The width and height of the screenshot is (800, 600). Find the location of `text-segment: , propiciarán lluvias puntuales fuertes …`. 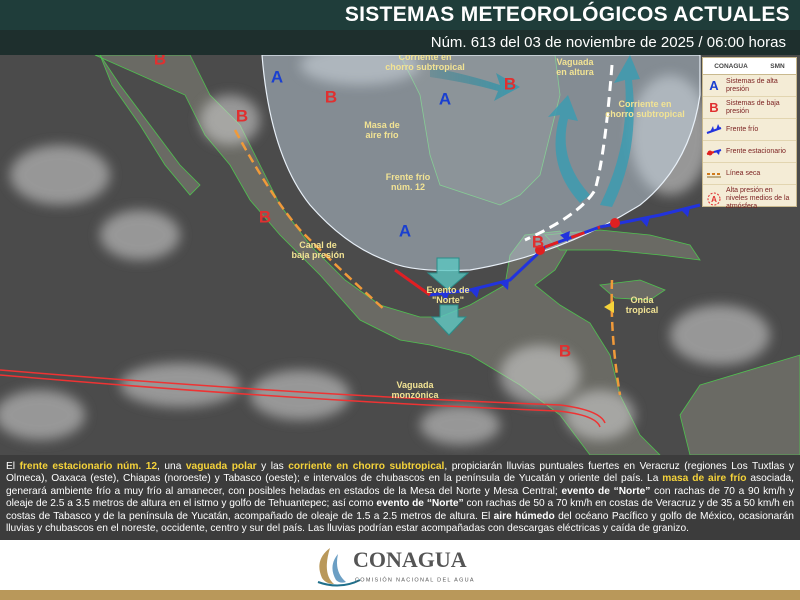

text-segment: , propiciarán lluvias puntuales fuertes … is located at coordinates (400, 473).